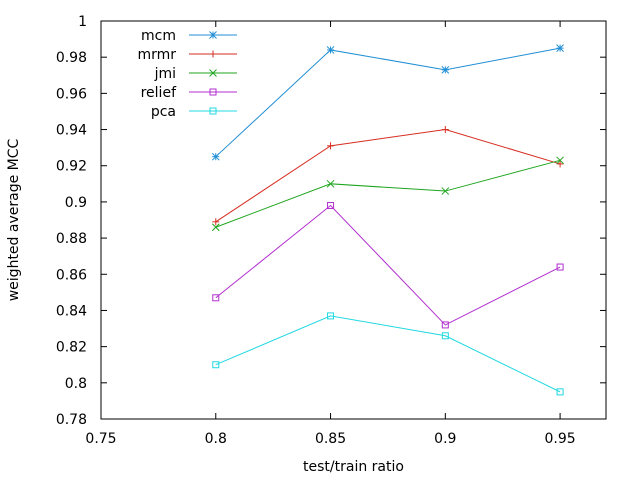 This screenshot has width=640, height=480. Describe the element at coordinates (71, 348) in the screenshot. I see `y-tick-label: 0.82` at that location.